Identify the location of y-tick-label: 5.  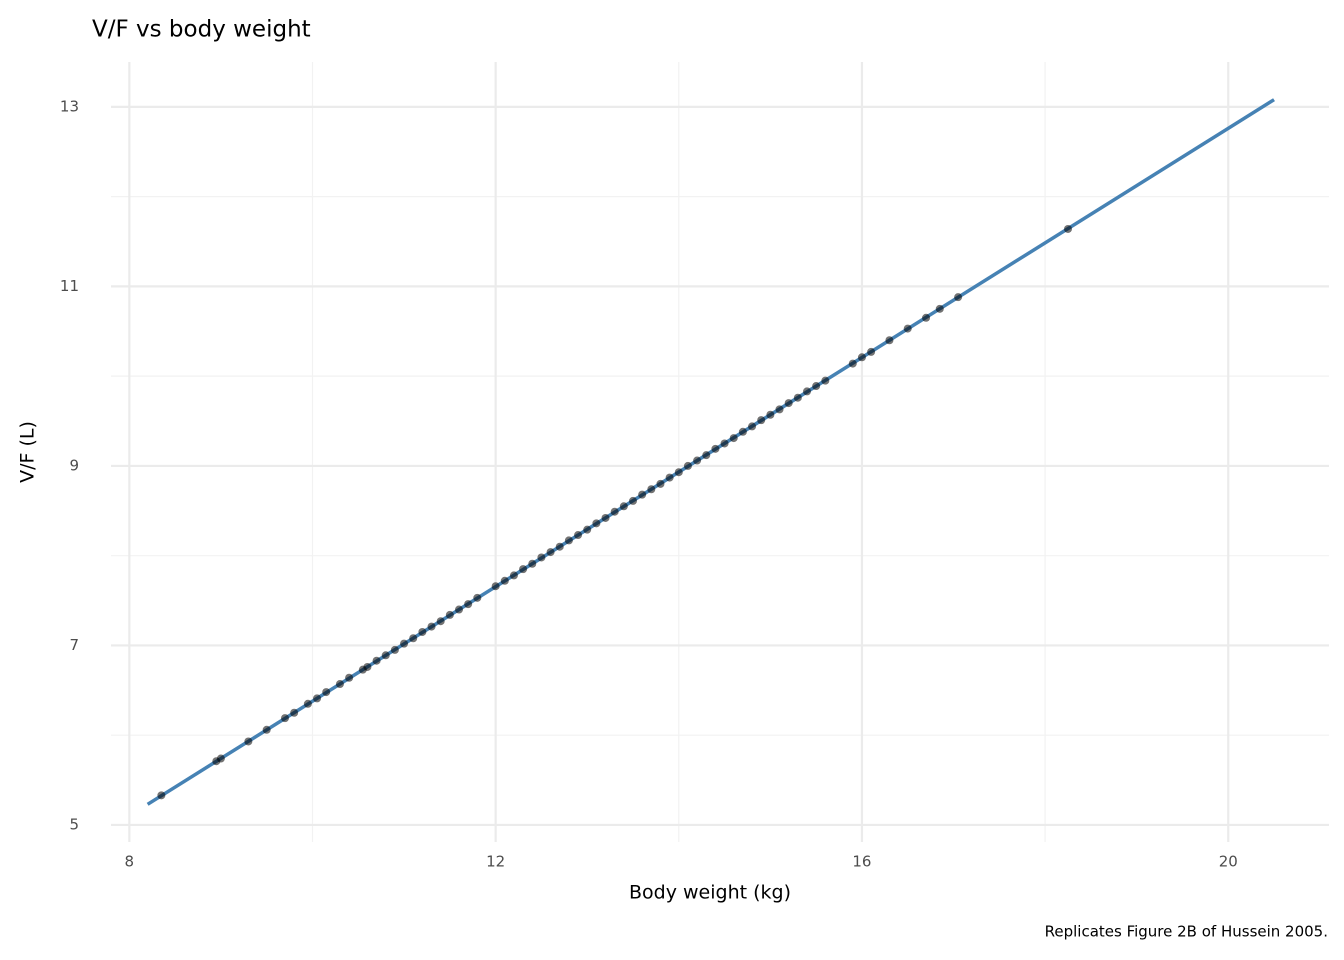
(74, 824).